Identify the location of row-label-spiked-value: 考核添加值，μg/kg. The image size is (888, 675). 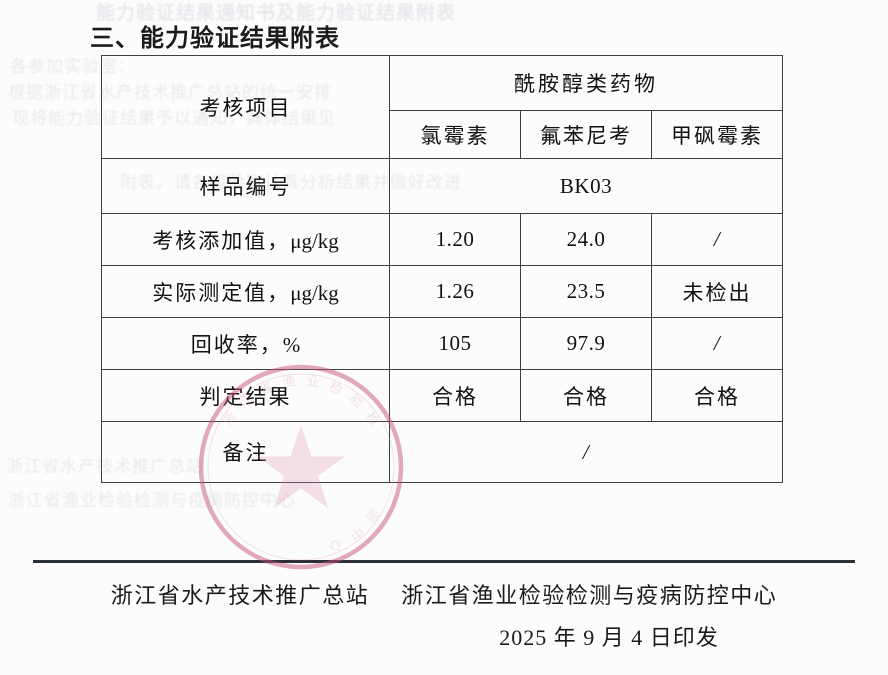
(245, 239).